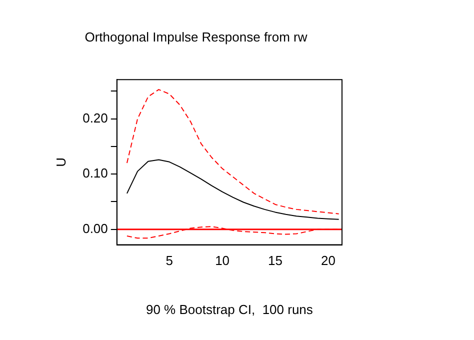  What do you see at coordinates (196, 36) in the screenshot?
I see `chart-title: Orthogonal Impulse Response from rw` at bounding box center [196, 36].